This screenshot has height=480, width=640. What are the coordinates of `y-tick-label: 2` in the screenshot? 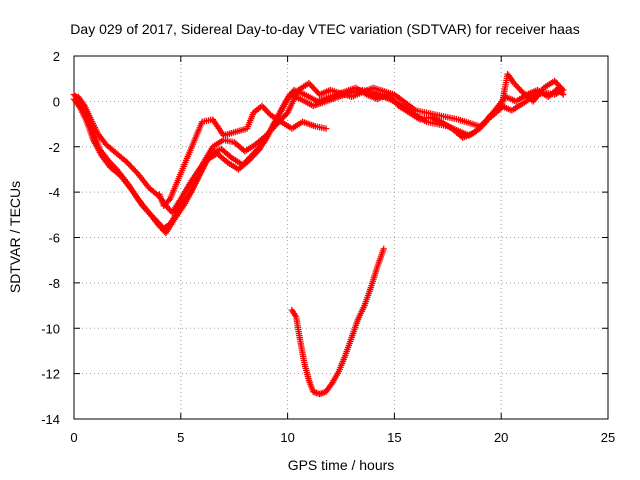 It's located at (56, 56).